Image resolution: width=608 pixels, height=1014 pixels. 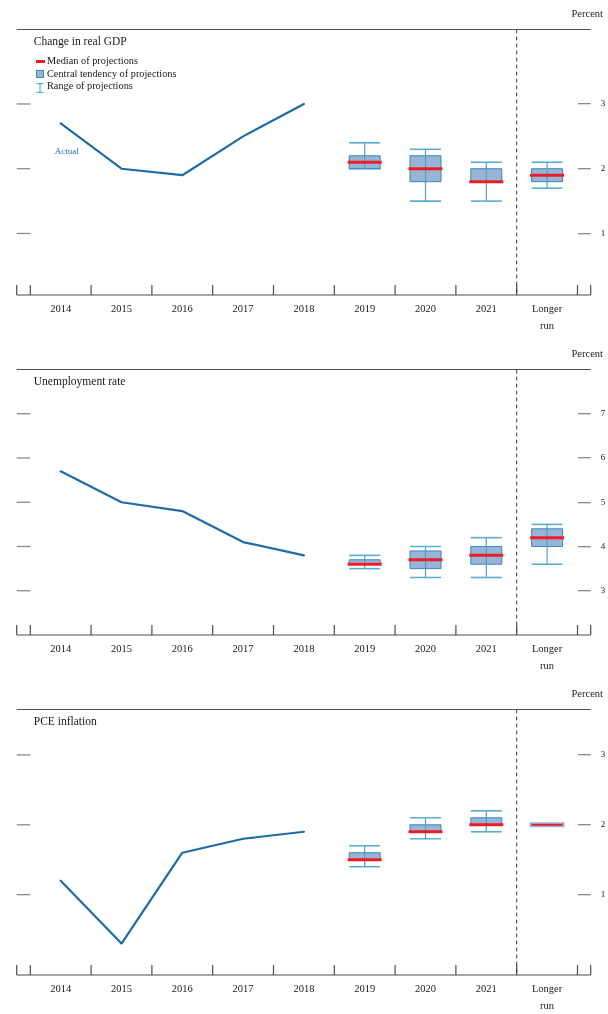 What do you see at coordinates (79, 381) in the screenshot?
I see `chart-title: Unemployment rate` at bounding box center [79, 381].